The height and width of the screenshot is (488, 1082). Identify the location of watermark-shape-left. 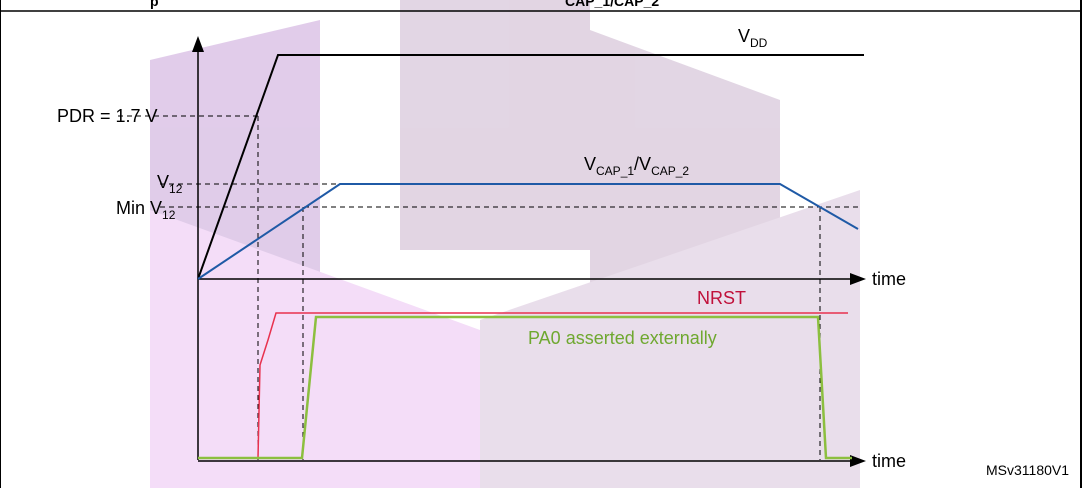
(235, 245).